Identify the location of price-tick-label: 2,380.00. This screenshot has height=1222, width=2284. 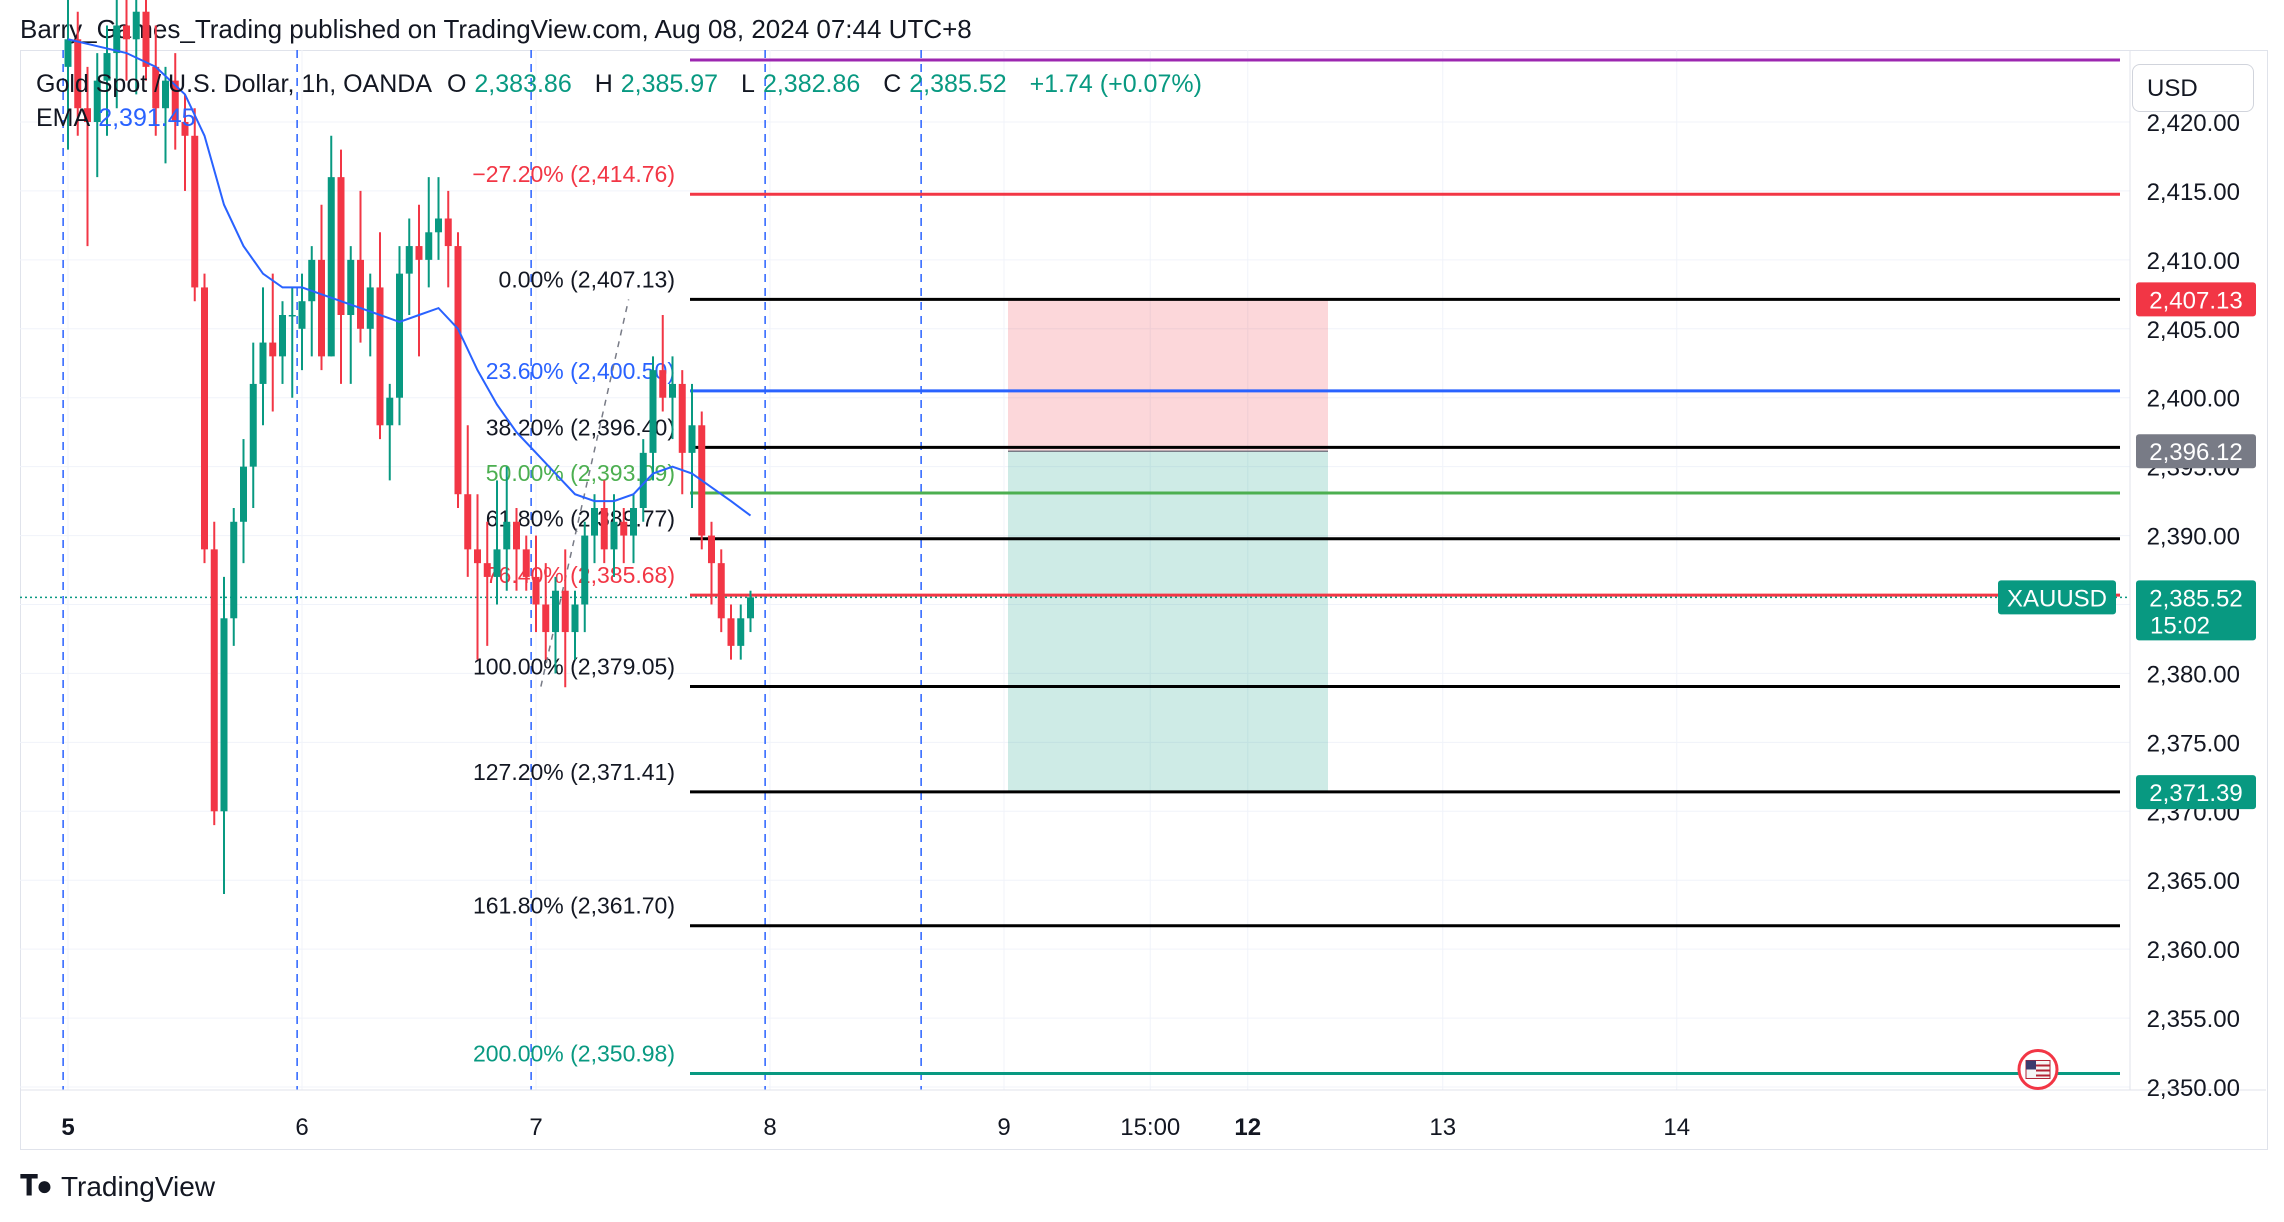
(2193, 674).